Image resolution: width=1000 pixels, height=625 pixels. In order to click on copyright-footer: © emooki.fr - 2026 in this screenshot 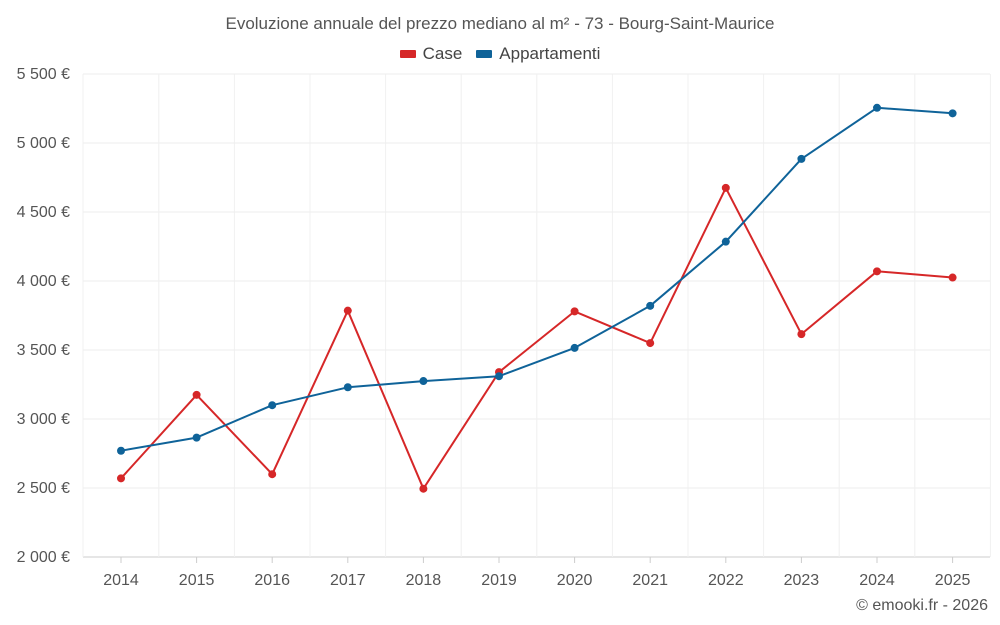, I will do `click(922, 605)`.